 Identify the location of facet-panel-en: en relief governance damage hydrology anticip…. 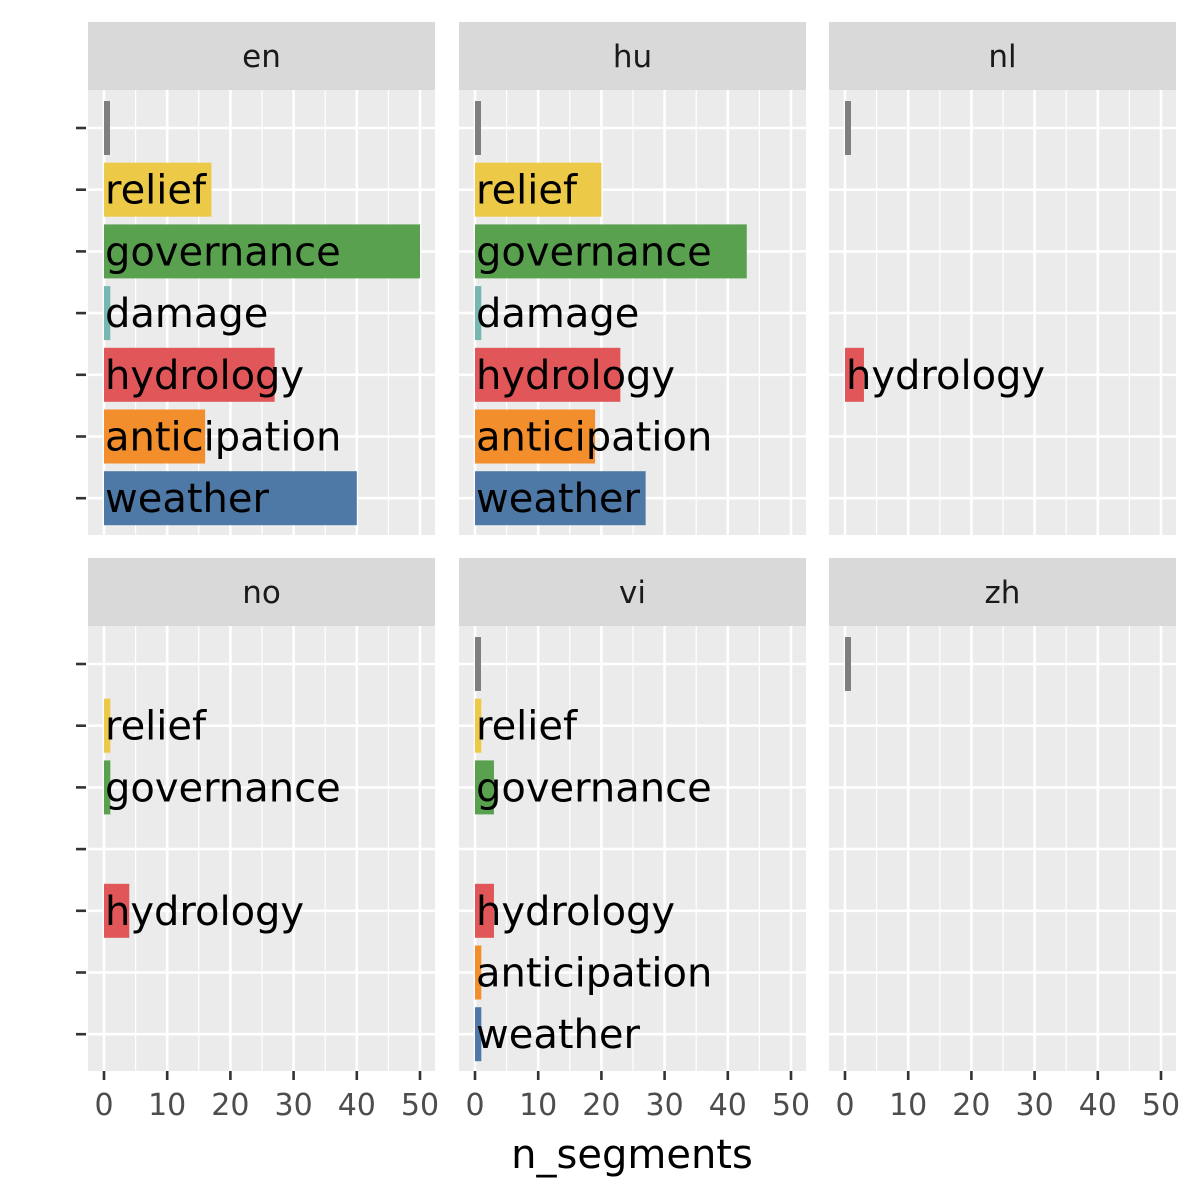
(255, 278).